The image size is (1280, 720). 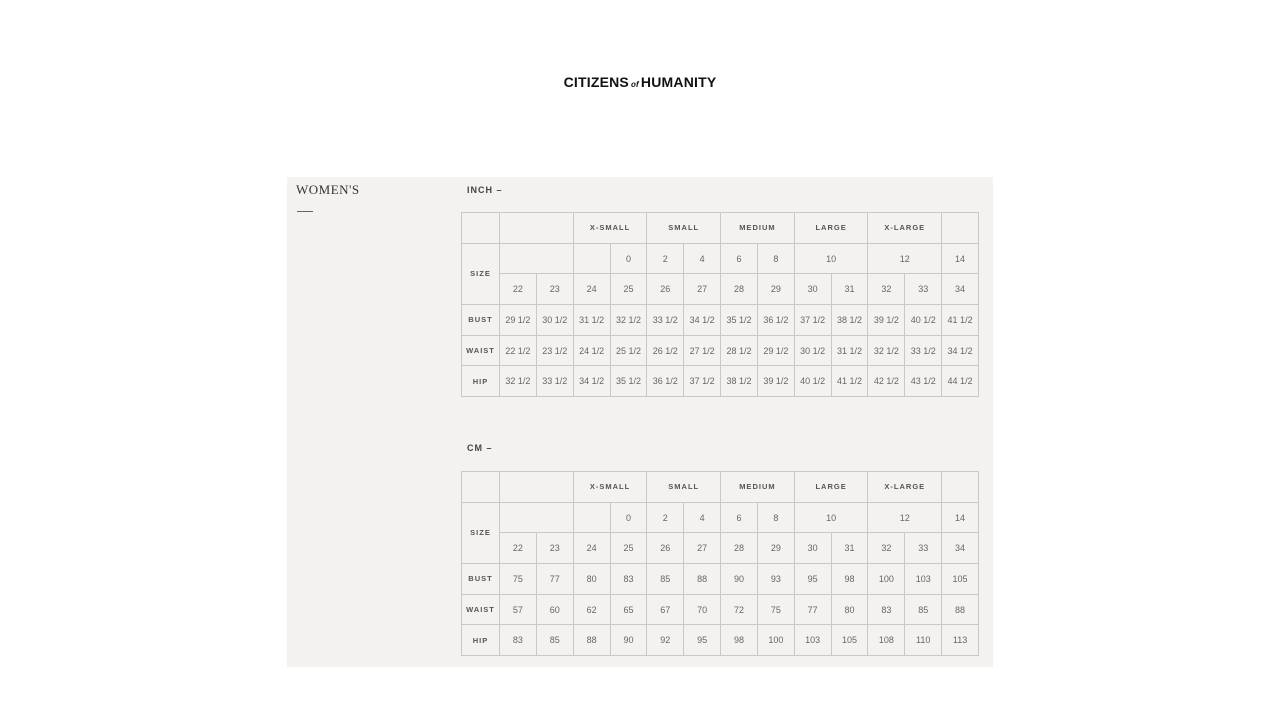 I want to click on measurement-cell: 43 1/2, so click(x=923, y=381).